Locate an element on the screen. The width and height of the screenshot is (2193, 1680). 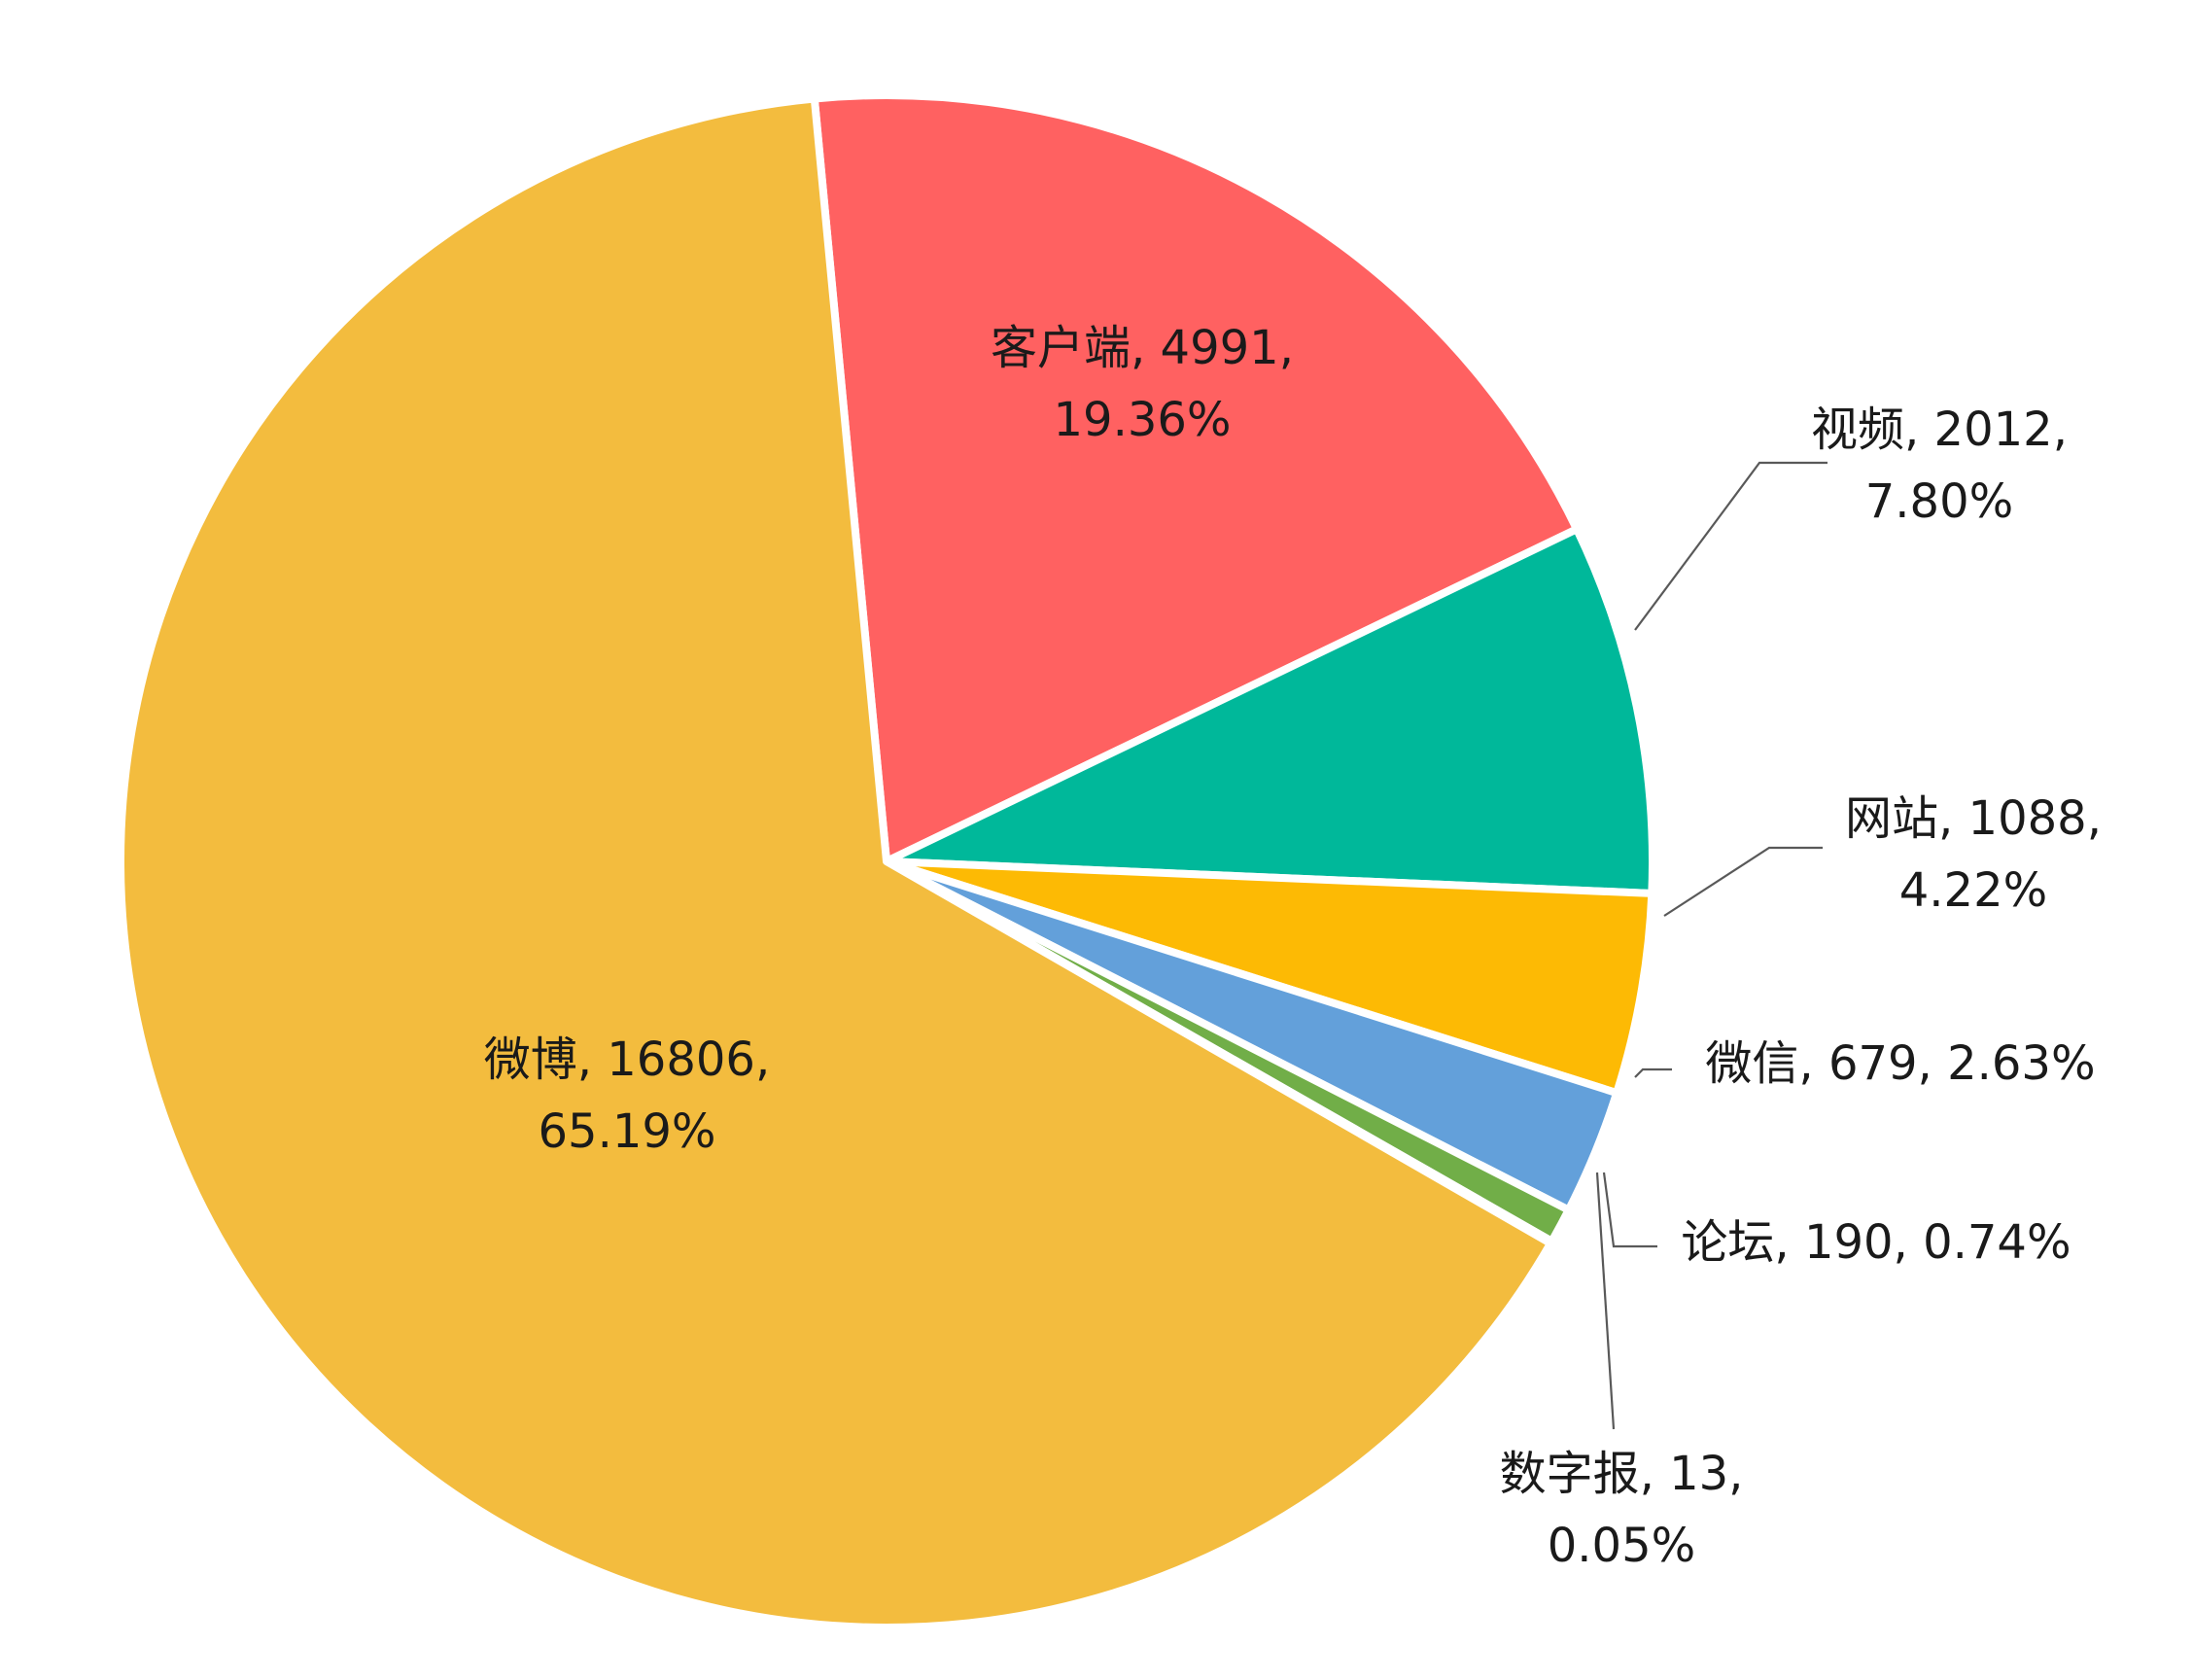
data-label-line2-1: 19.36% is located at coordinates (1142, 420).